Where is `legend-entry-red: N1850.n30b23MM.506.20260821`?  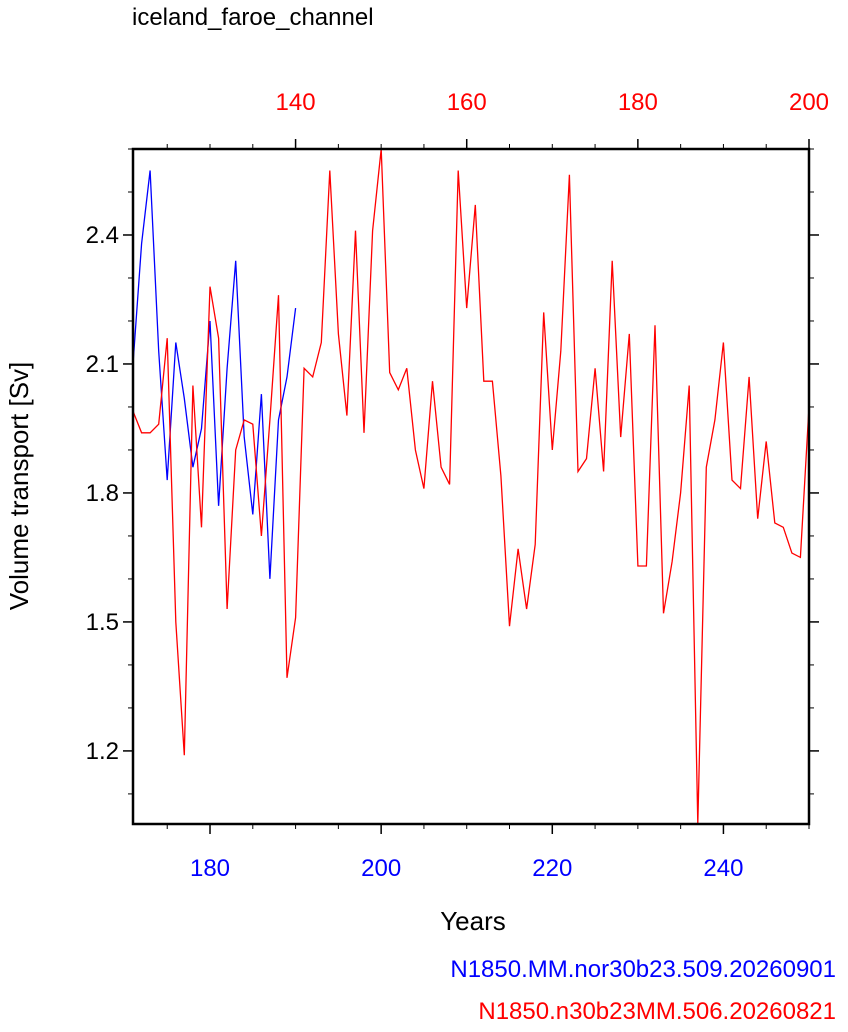
legend-entry-red: N1850.n30b23MM.506.20260821 is located at coordinates (657, 1012).